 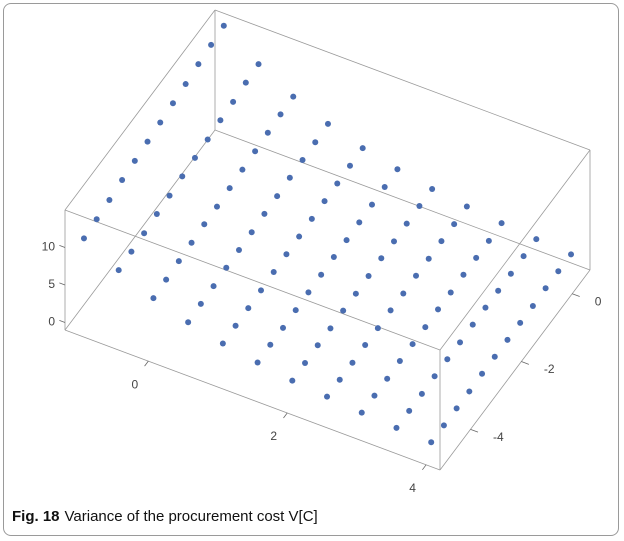 I want to click on x-tick-label: 4, so click(x=412, y=488).